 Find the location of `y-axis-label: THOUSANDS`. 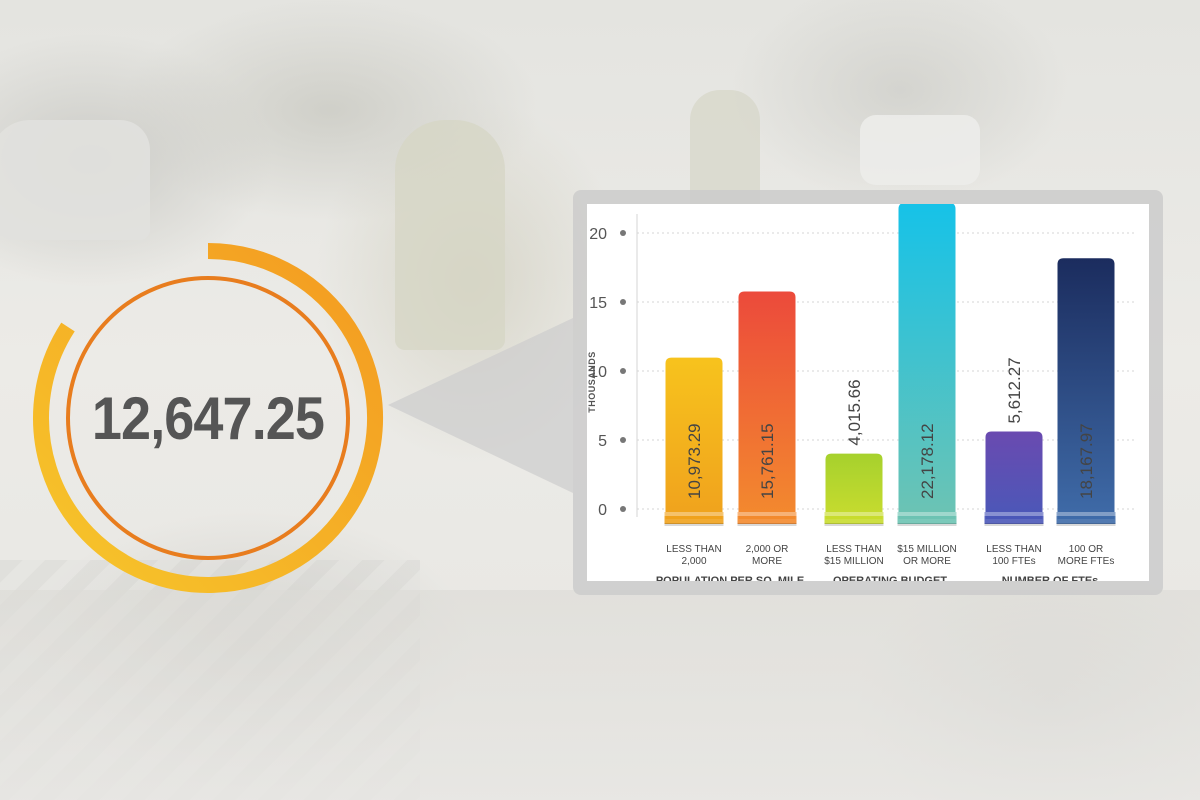

y-axis-label: THOUSANDS is located at coordinates (592, 382).